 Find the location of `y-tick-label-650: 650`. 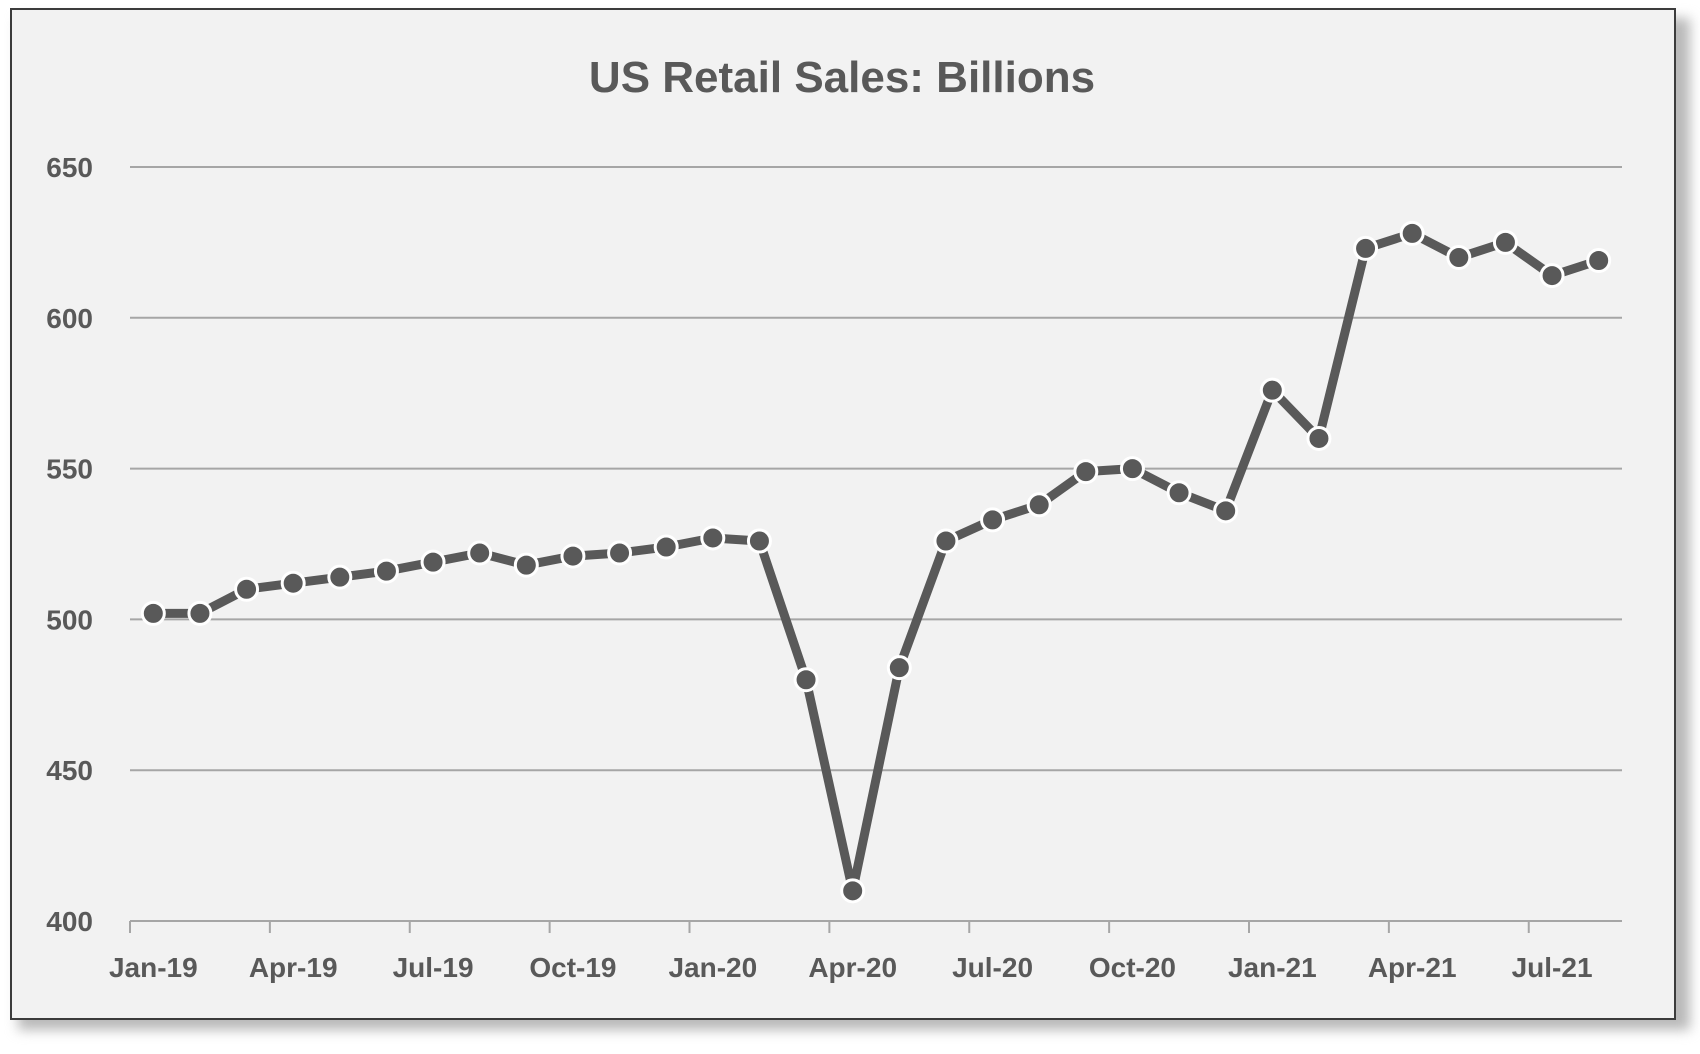

y-tick-label-650: 650 is located at coordinates (69, 167).